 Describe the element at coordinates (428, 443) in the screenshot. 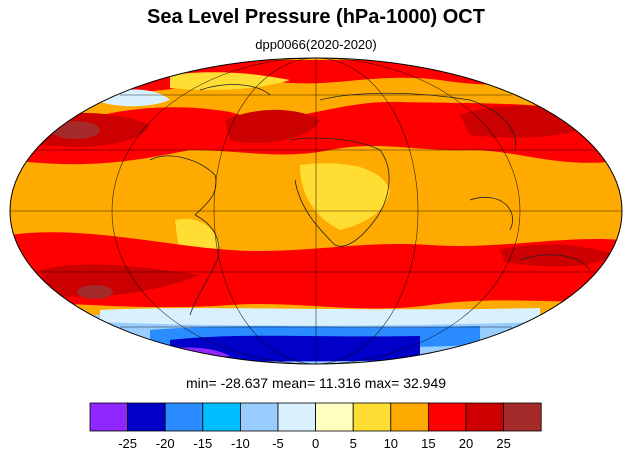

I see `colorbar-label: 15` at that location.